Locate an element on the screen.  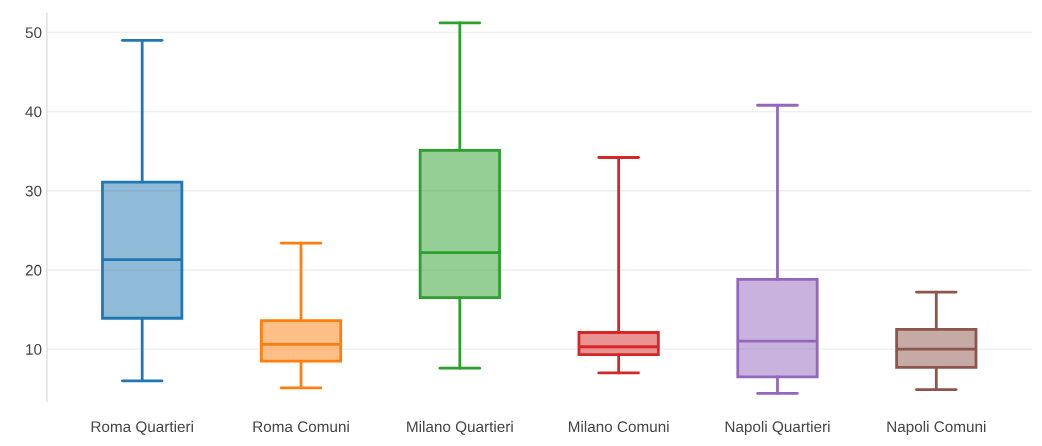
x-tick-label: Napoli Quartieri is located at coordinates (777, 428).